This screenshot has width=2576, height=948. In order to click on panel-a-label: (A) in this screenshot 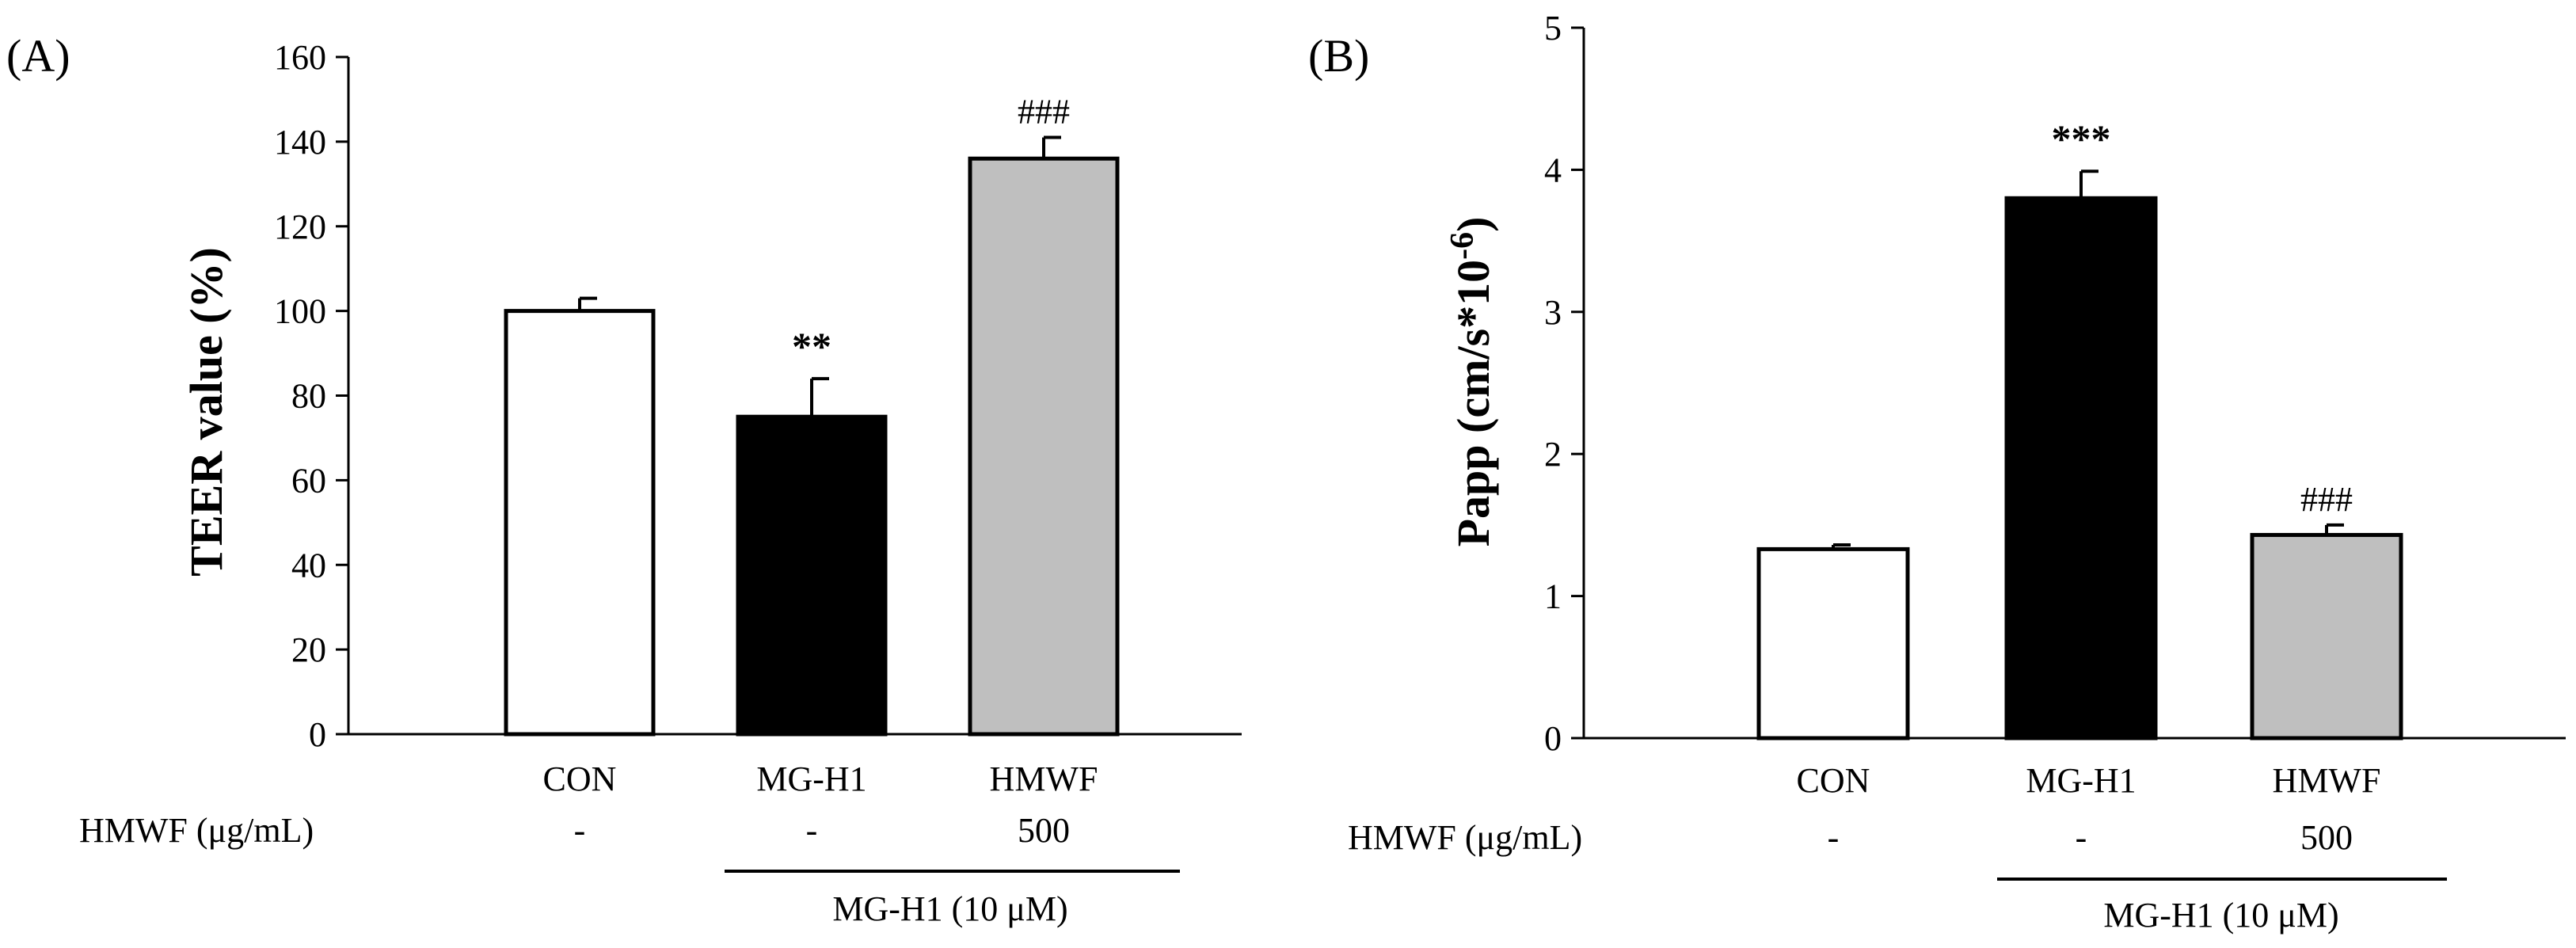, I will do `click(38, 56)`.